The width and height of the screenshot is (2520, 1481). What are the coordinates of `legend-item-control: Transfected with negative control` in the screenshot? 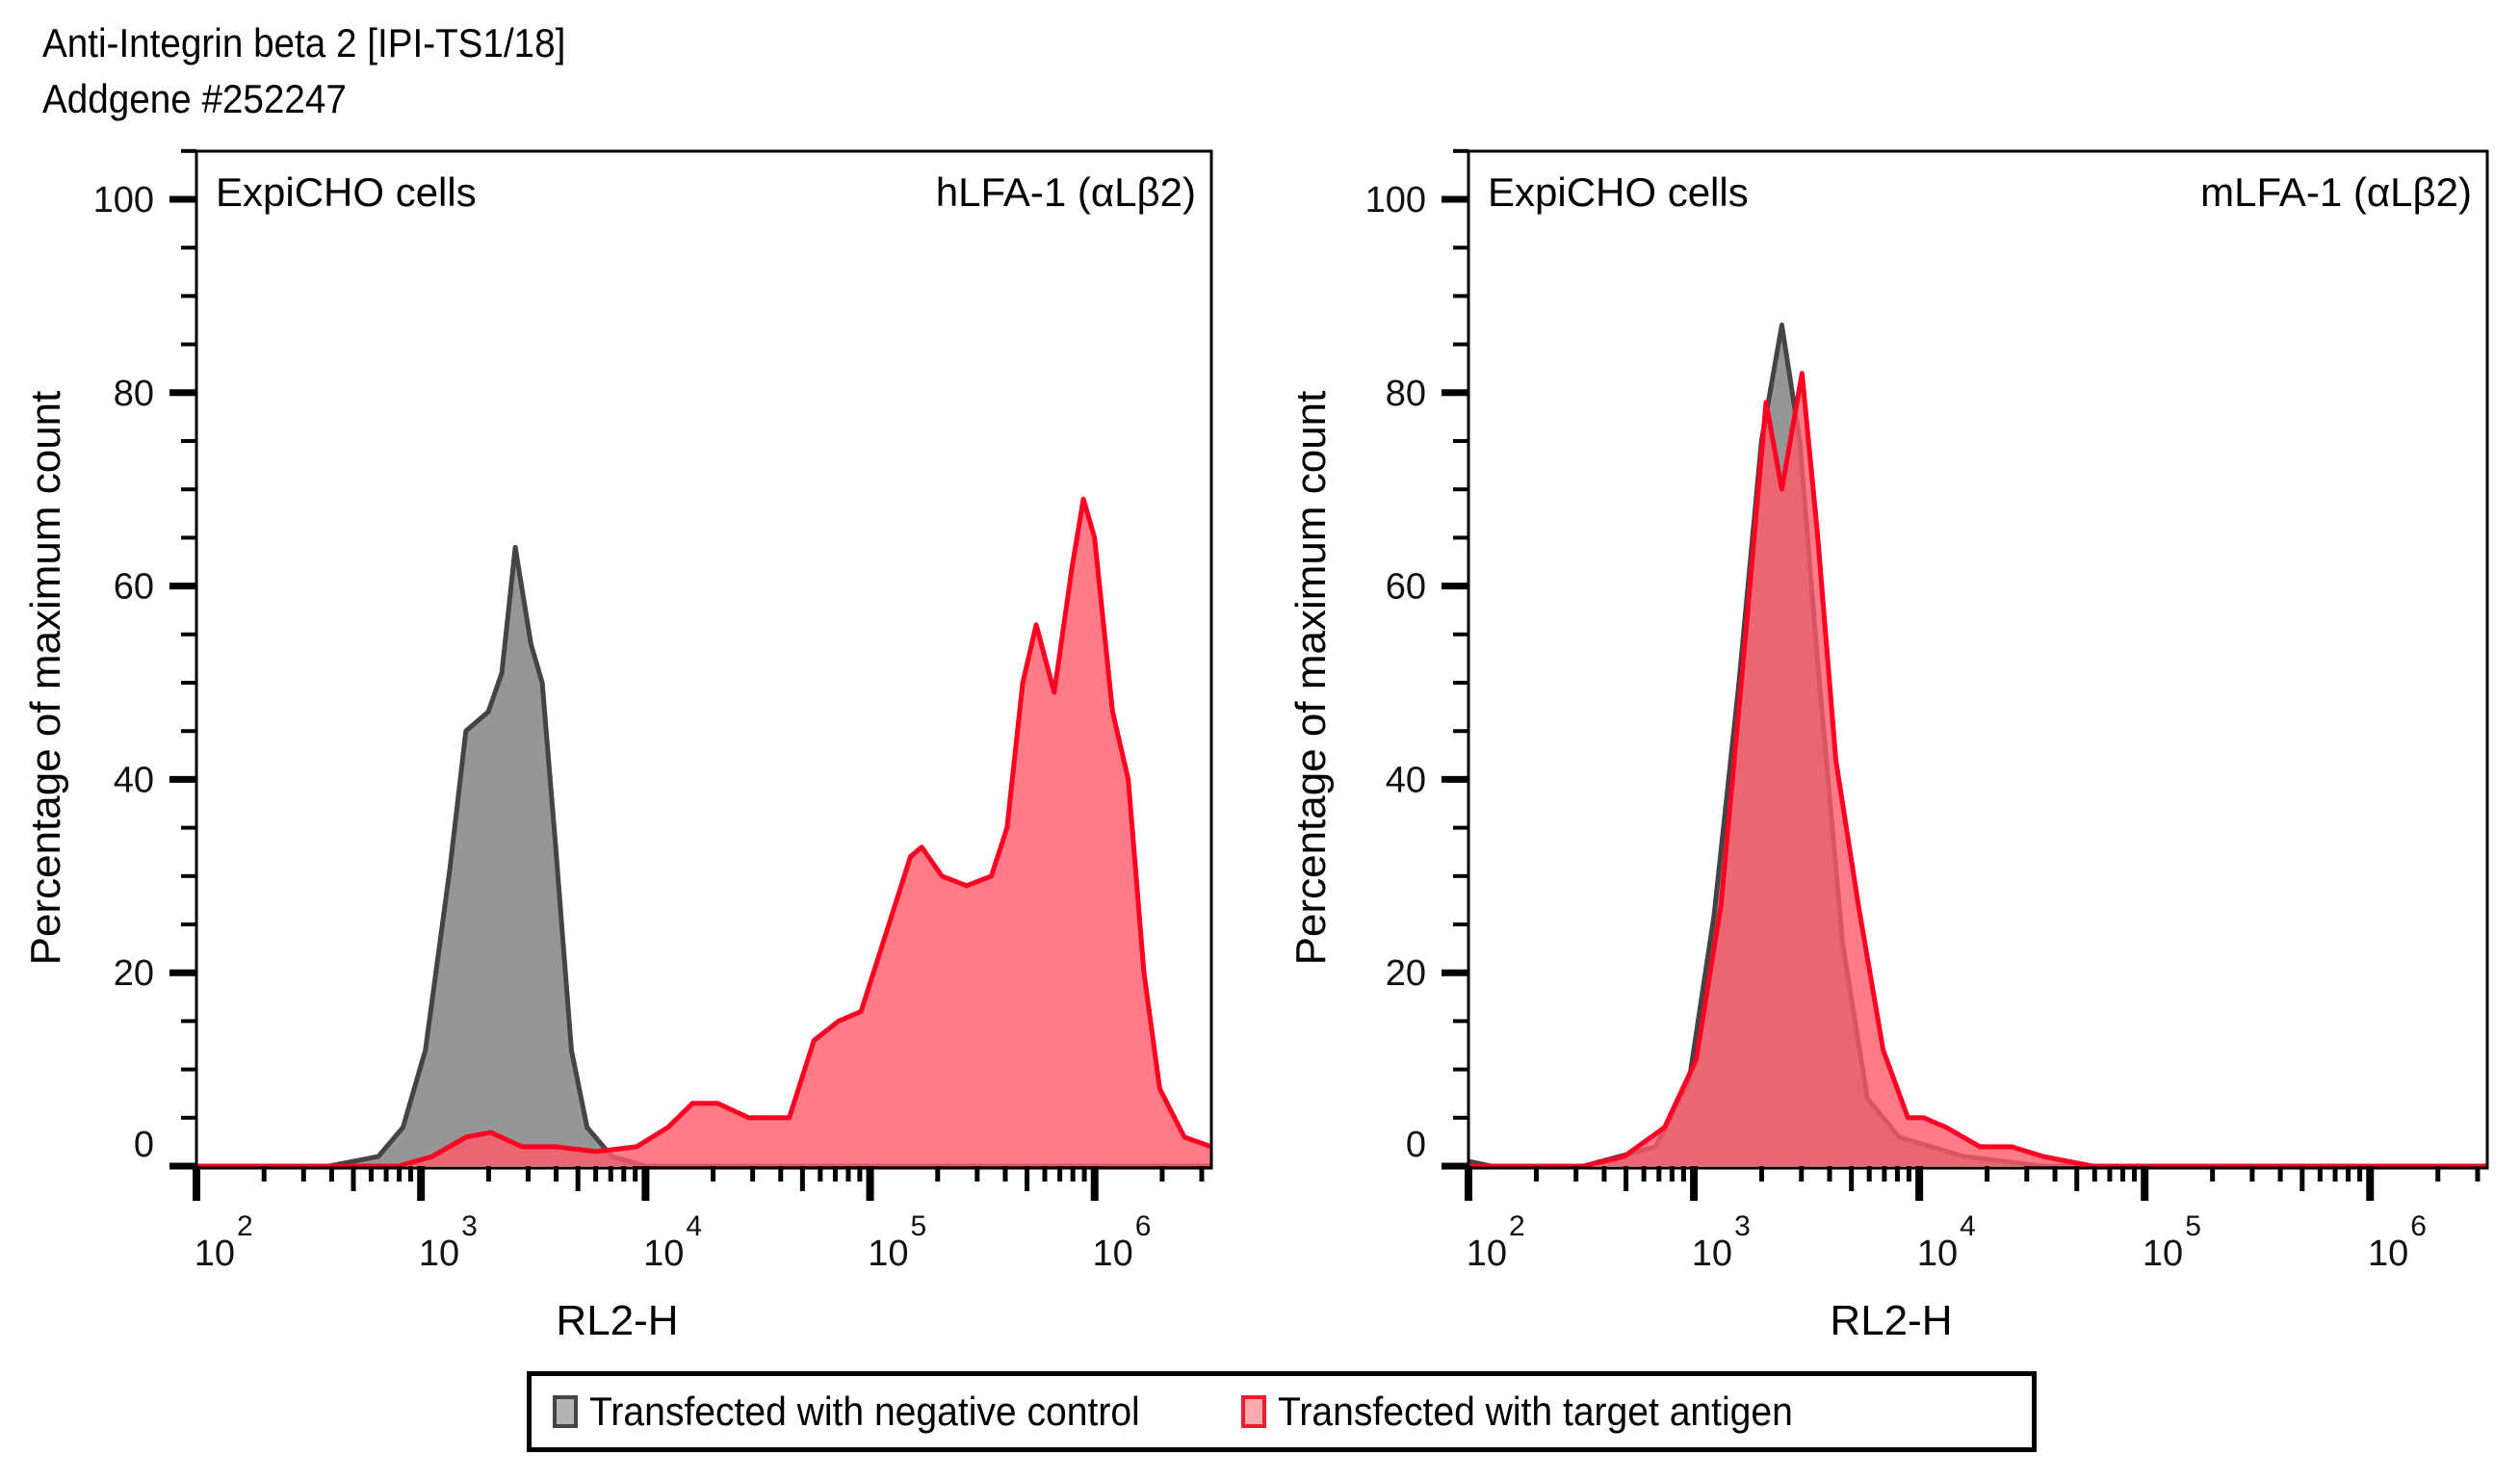 It's located at (868, 1412).